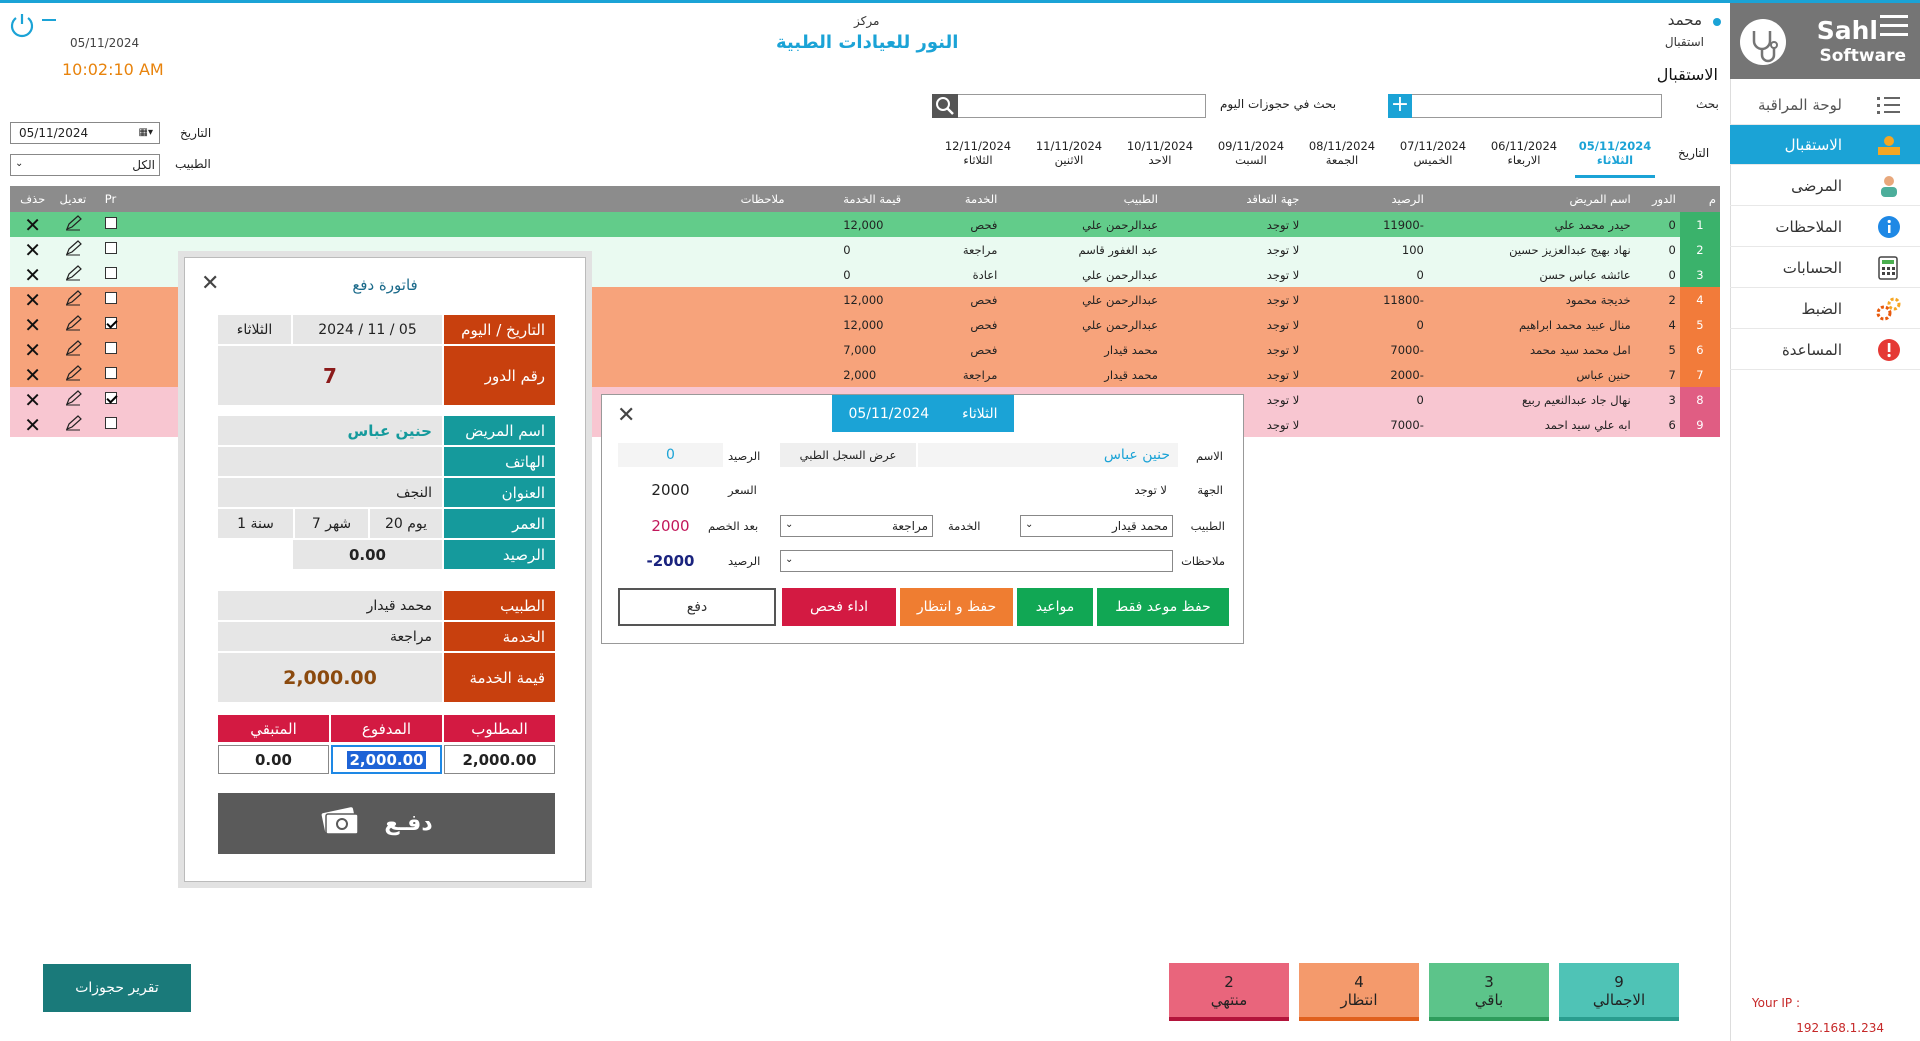 The image size is (1920, 1041). I want to click on bookings-report-button: تقرير حجوزات, so click(117, 988).